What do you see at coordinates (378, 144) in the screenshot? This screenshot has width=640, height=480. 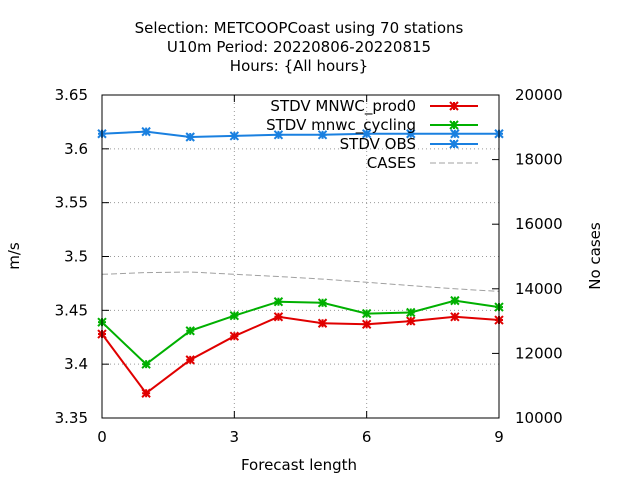 I see `legend-label: STDV OBS` at bounding box center [378, 144].